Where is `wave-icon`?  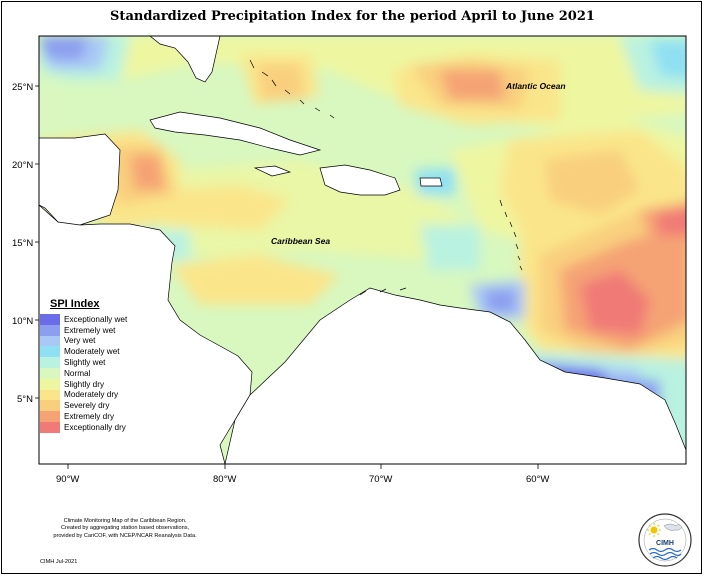 wave-icon is located at coordinates (665, 554).